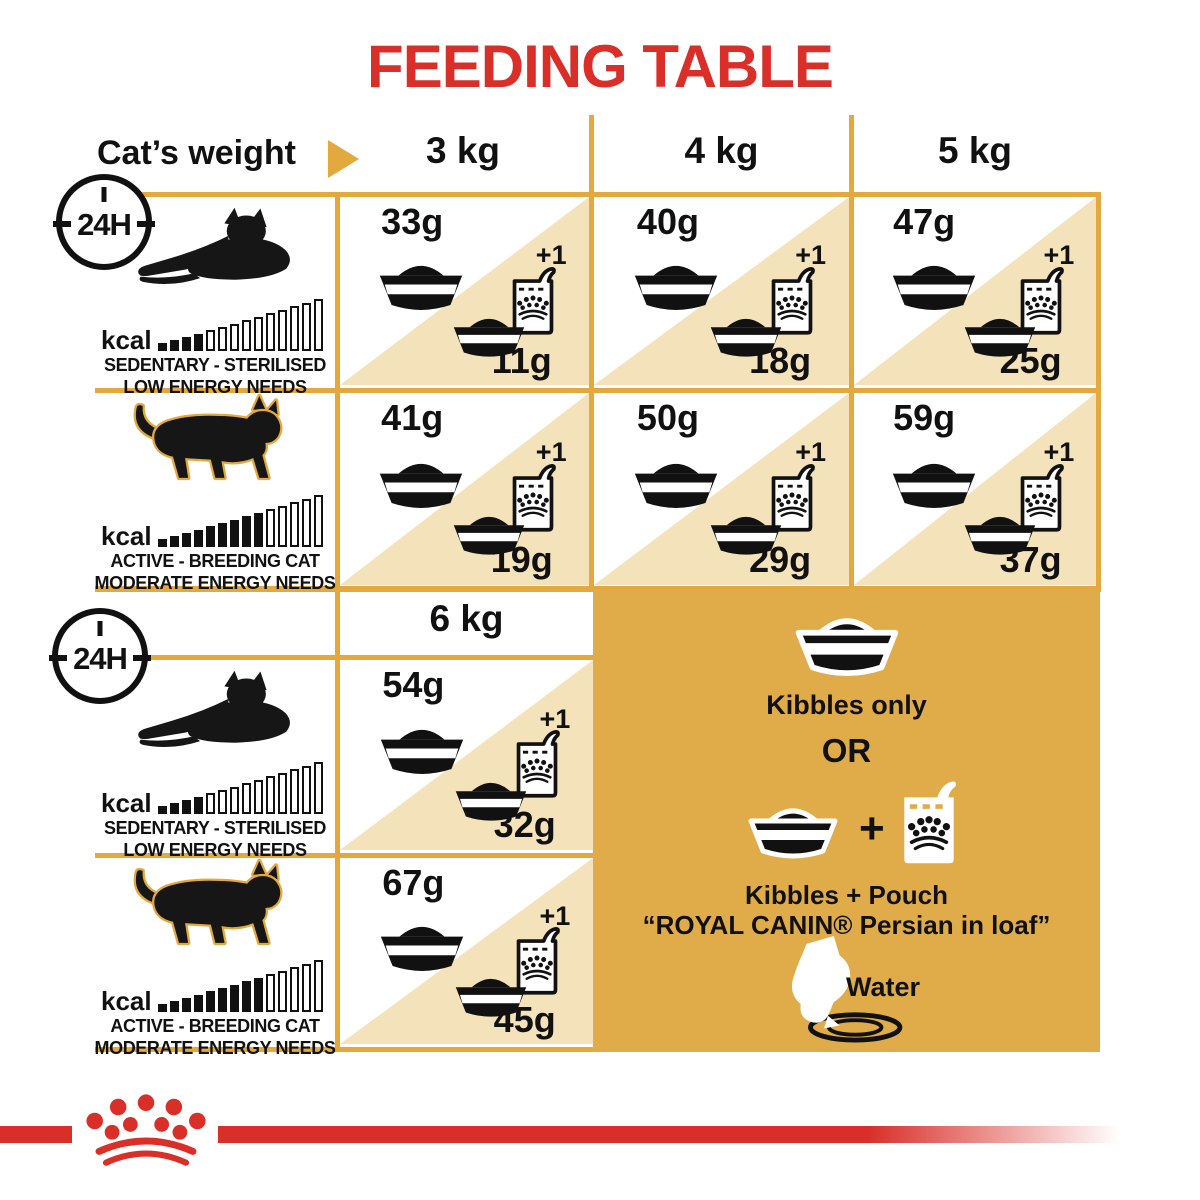  Describe the element at coordinates (524, 825) in the screenshot. I see `pouch-kibbles-amount: 32g` at that location.